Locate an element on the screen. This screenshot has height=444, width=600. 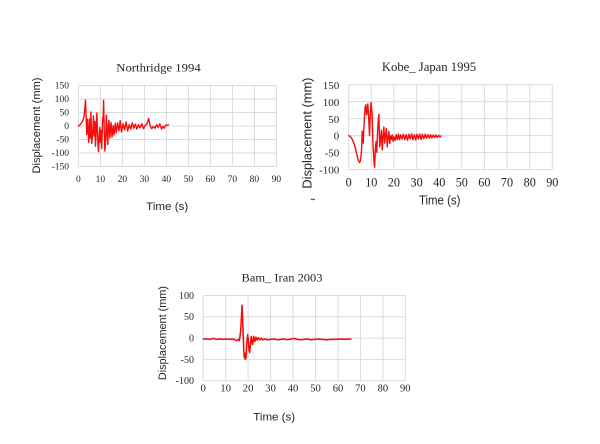
svg-text: Bam_ Iran 2003 is located at coordinates (282, 279).